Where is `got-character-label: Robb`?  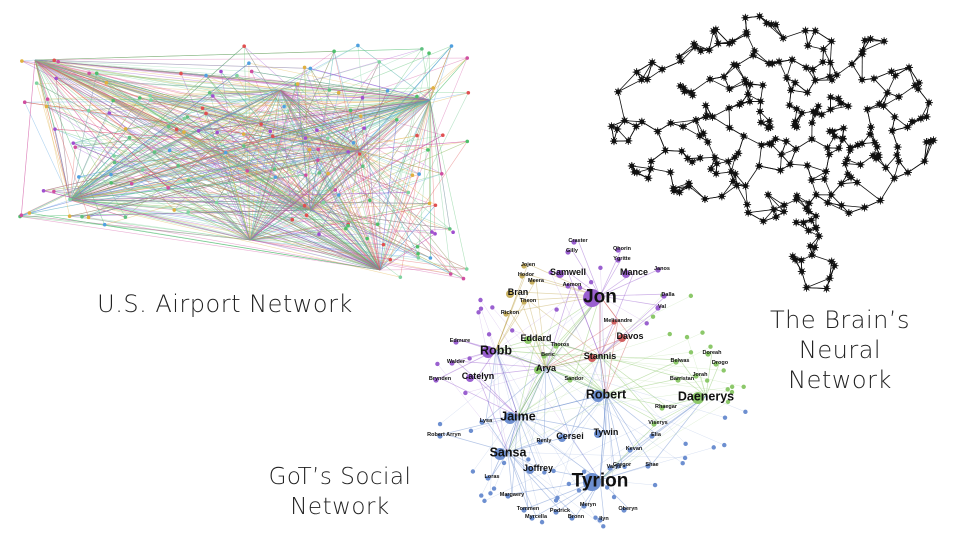
got-character-label: Robb is located at coordinates (496, 350).